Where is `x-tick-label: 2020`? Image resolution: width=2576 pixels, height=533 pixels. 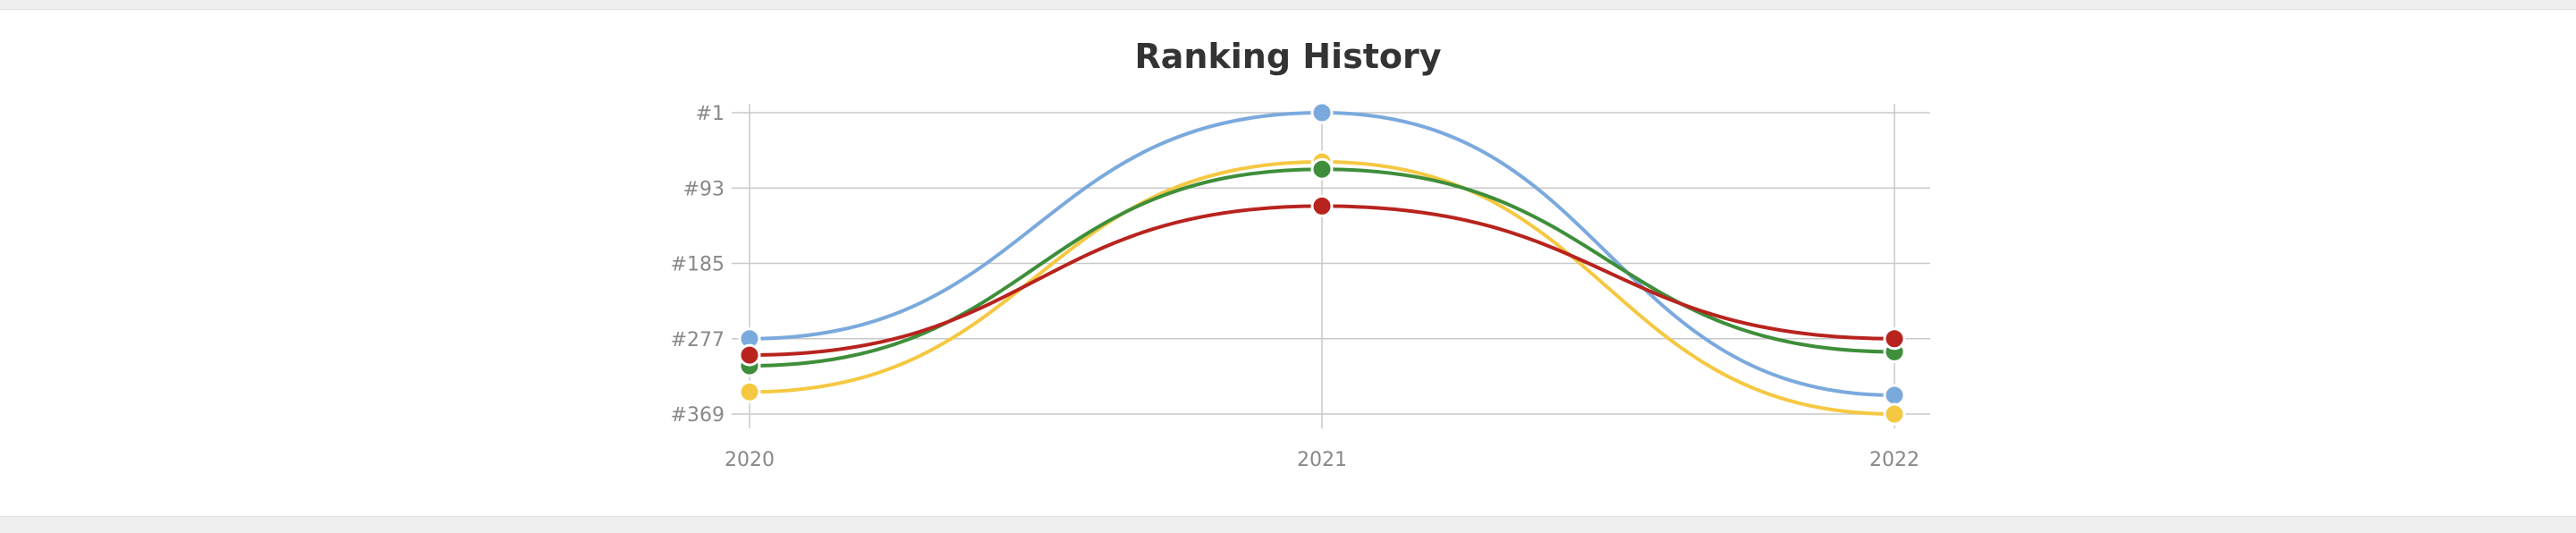 x-tick-label: 2020 is located at coordinates (749, 460).